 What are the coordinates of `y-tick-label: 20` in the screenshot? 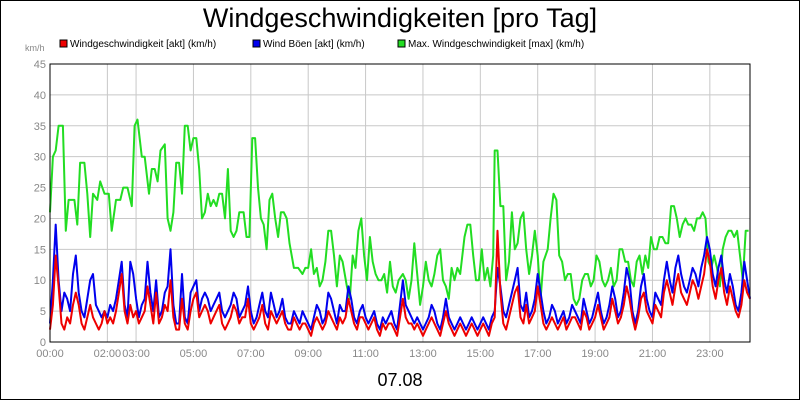 It's located at (40, 219).